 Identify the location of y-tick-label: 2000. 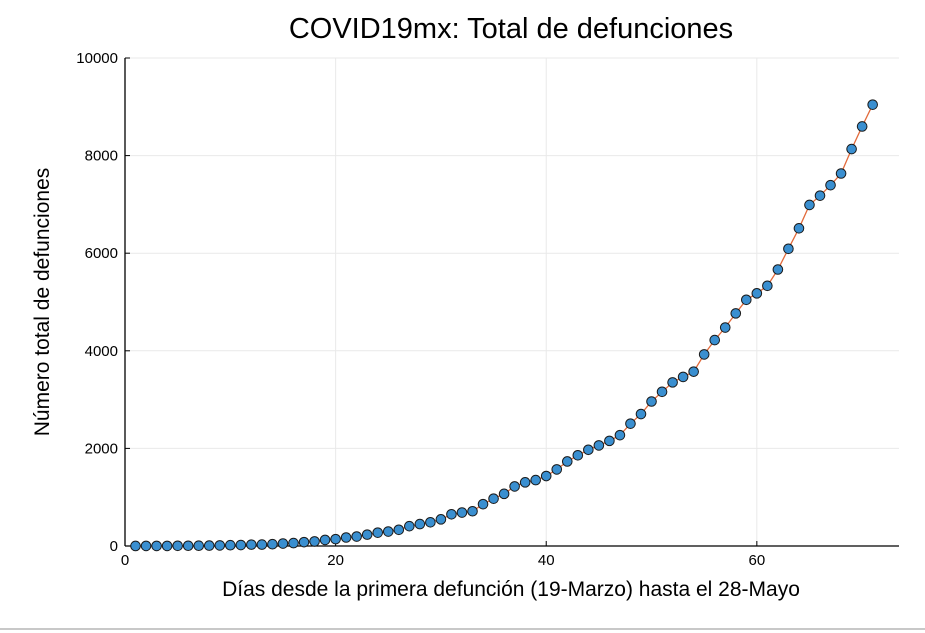
(101, 448).